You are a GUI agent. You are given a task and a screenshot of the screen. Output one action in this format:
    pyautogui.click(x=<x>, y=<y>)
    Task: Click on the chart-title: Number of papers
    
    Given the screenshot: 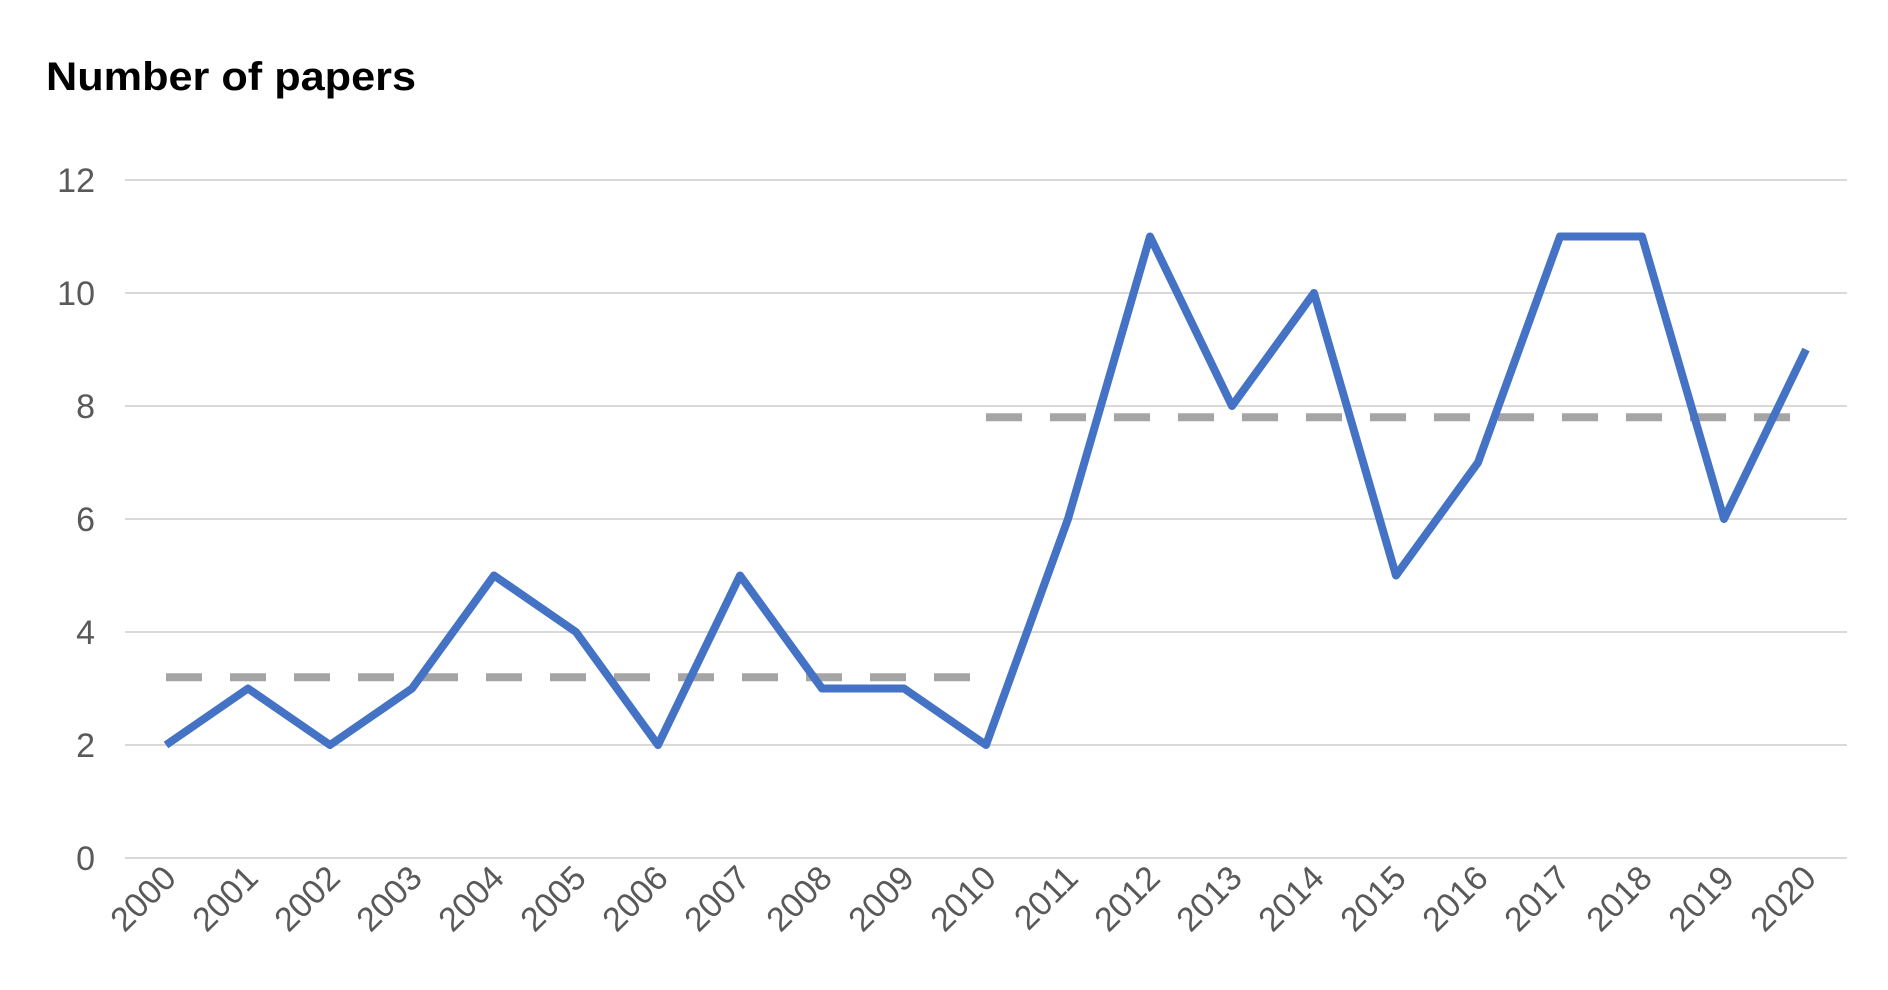 What is the action you would take?
    pyautogui.click(x=231, y=77)
    